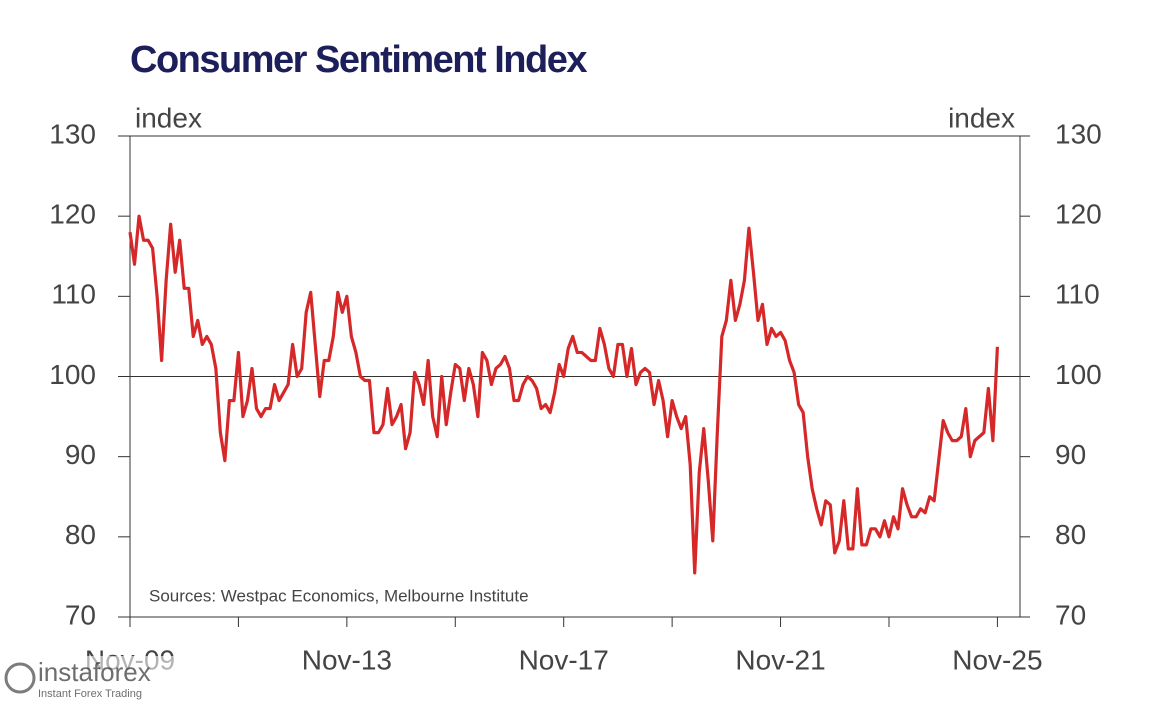  Describe the element at coordinates (347, 659) in the screenshot. I see `x-tick-label: Nov-13` at that location.